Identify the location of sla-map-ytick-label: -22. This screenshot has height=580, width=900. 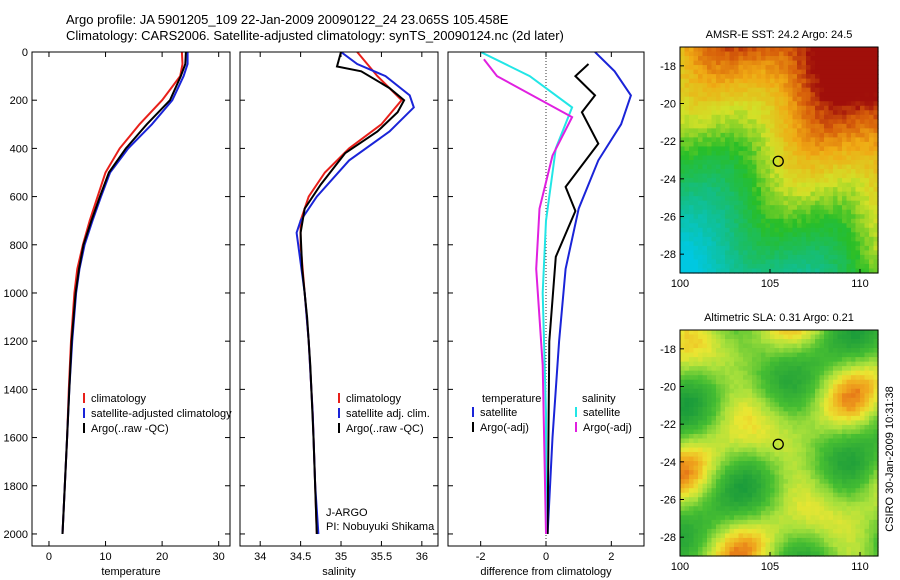
(668, 425).